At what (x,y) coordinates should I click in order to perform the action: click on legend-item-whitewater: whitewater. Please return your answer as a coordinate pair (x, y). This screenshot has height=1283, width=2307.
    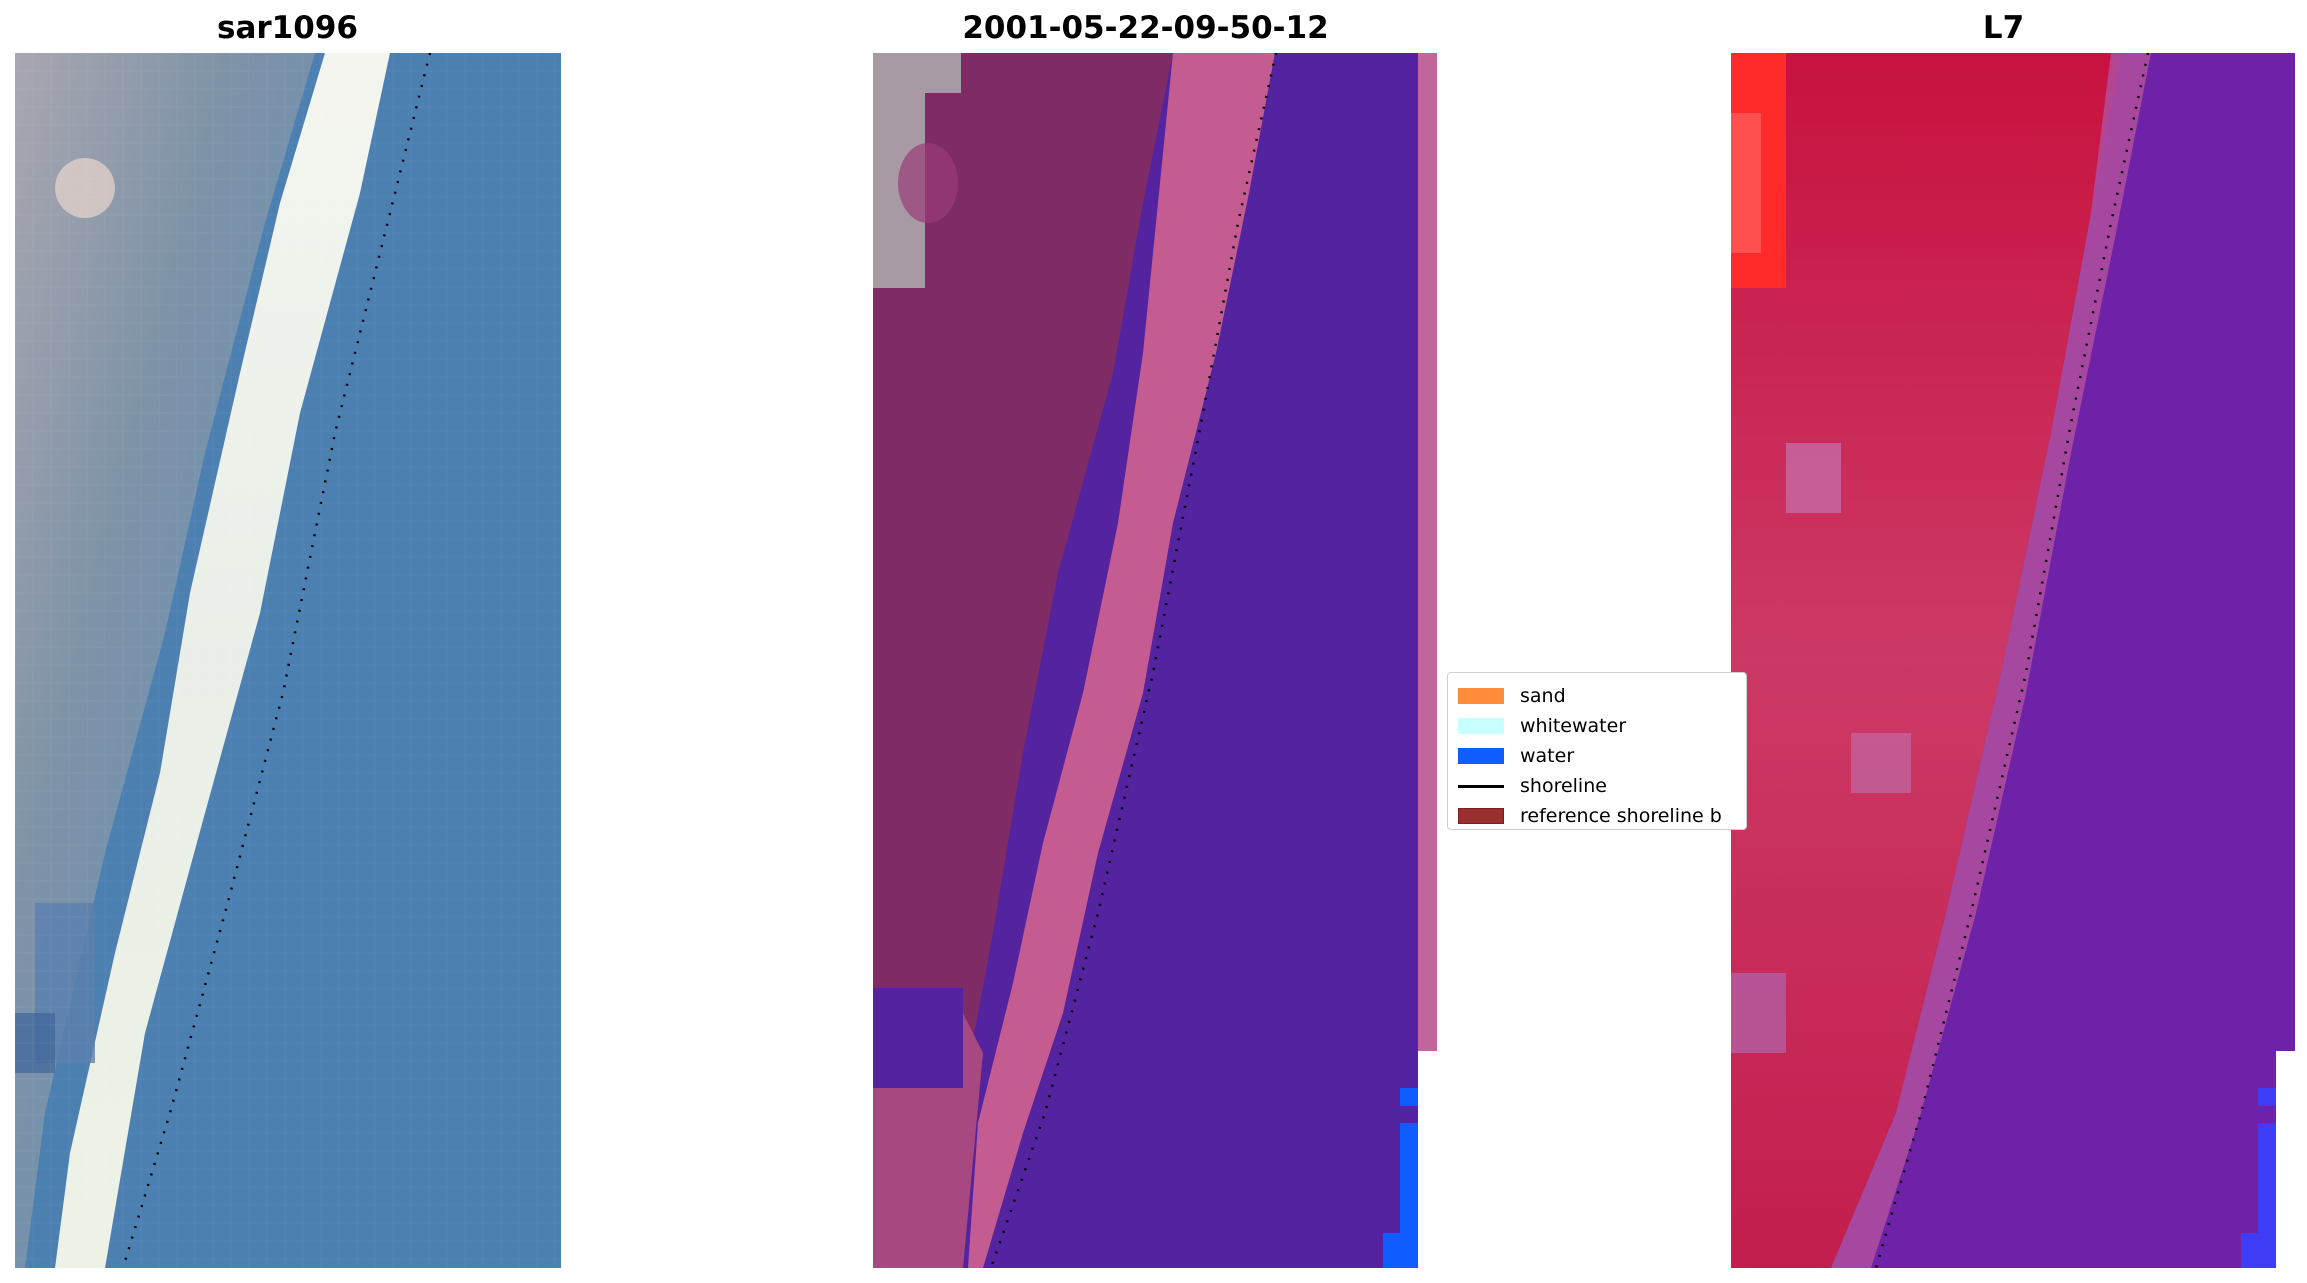
    Looking at the image, I should click on (1542, 726).